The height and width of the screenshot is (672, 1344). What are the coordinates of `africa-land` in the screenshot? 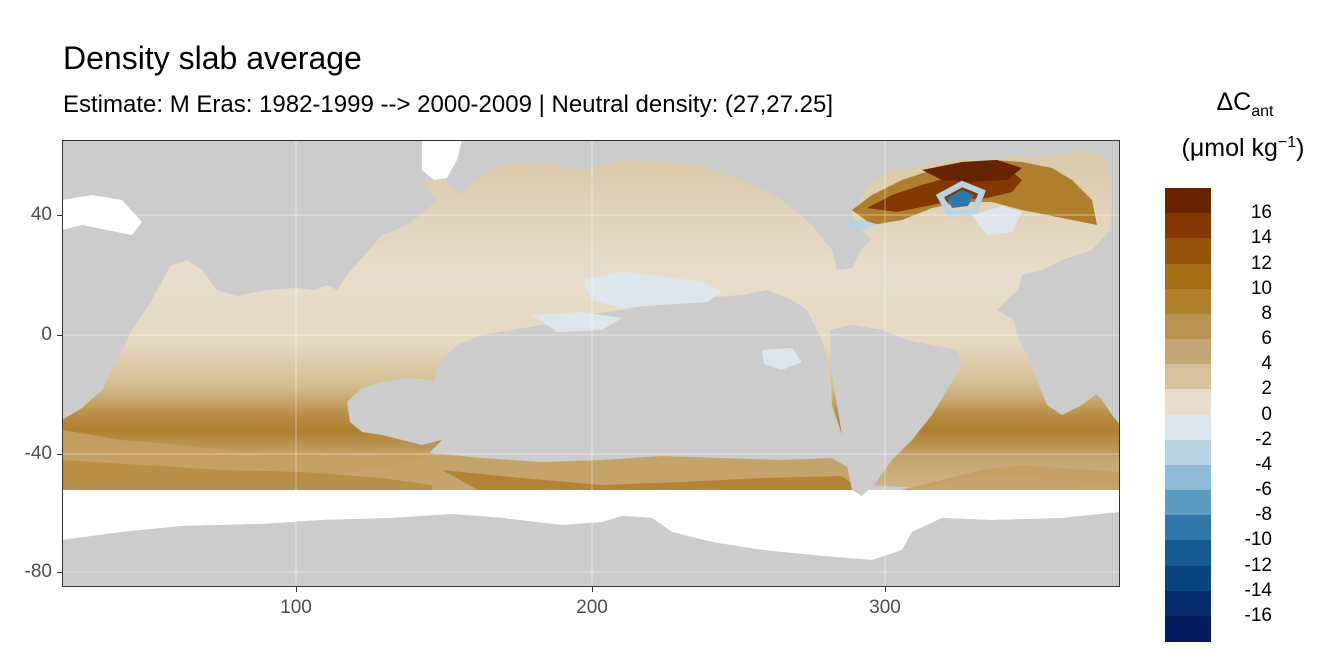 It's located at (1062, 345).